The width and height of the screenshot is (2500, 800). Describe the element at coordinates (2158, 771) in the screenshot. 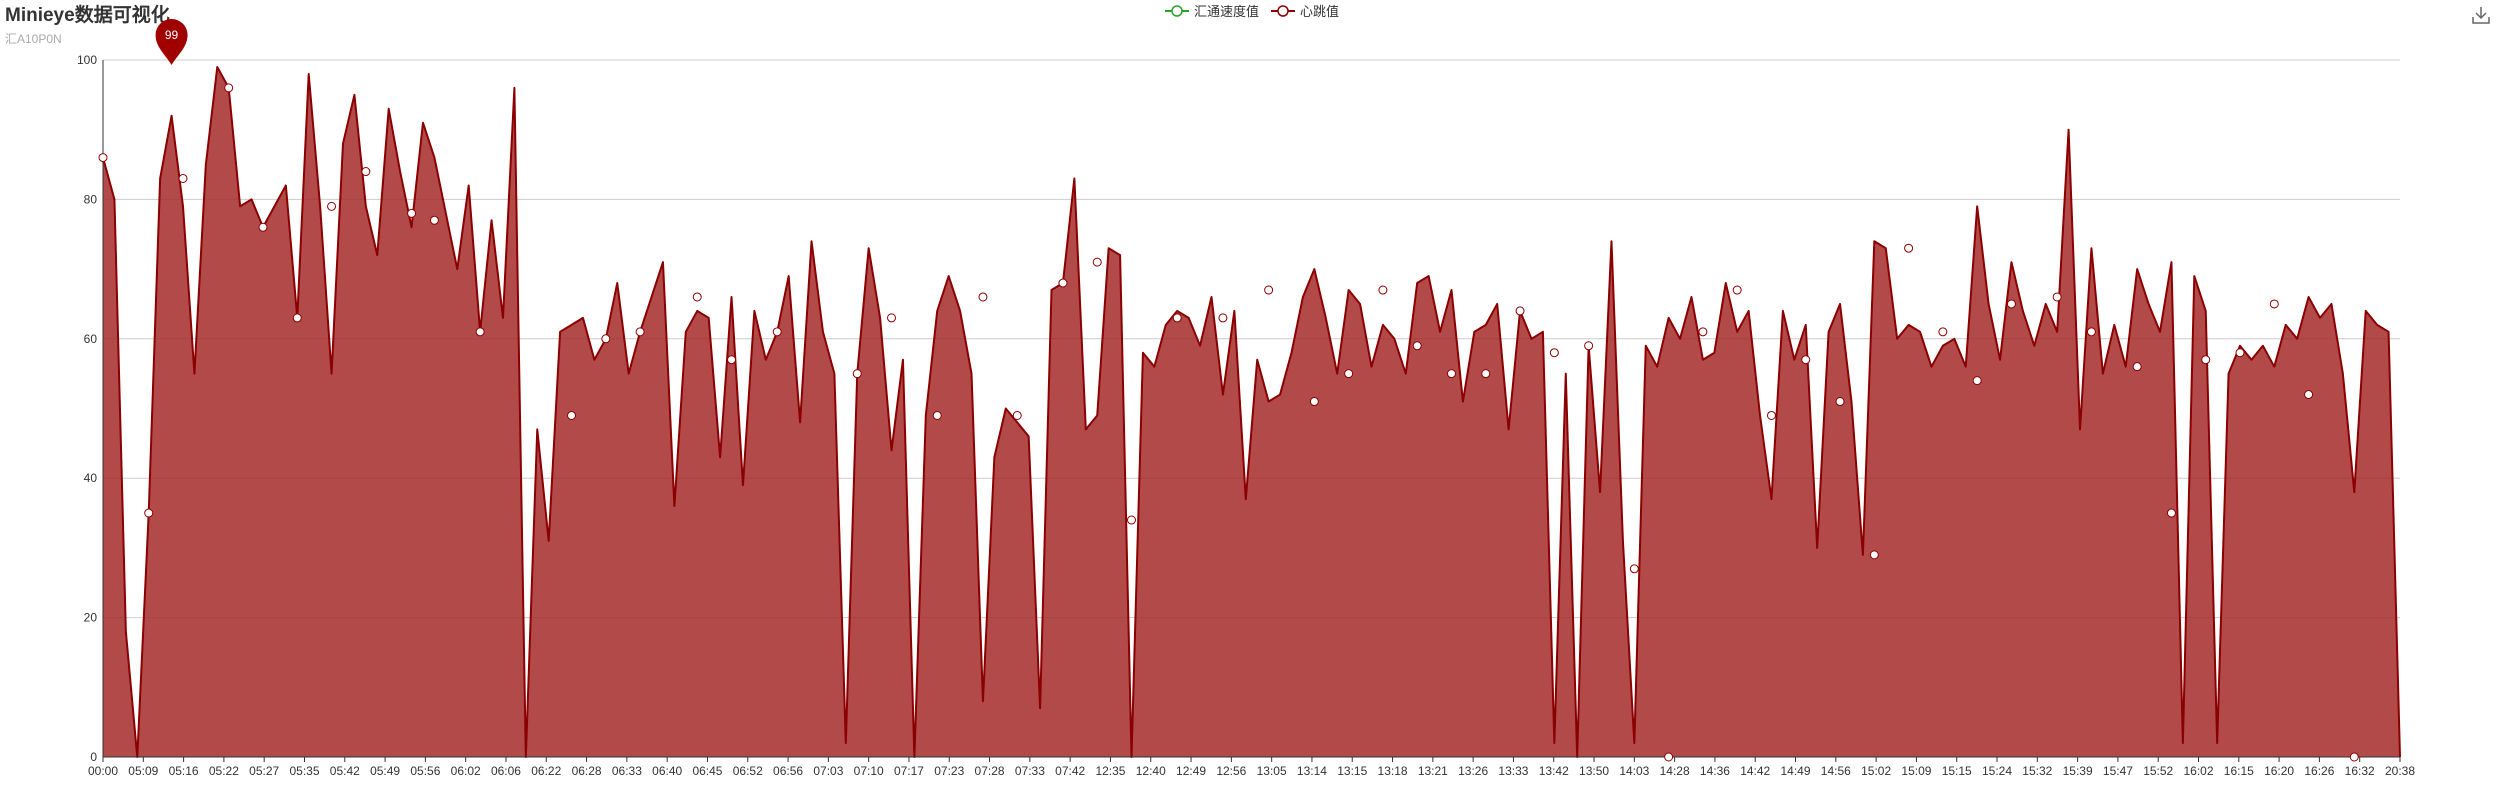

I see `x-tick-label: 15:52` at that location.